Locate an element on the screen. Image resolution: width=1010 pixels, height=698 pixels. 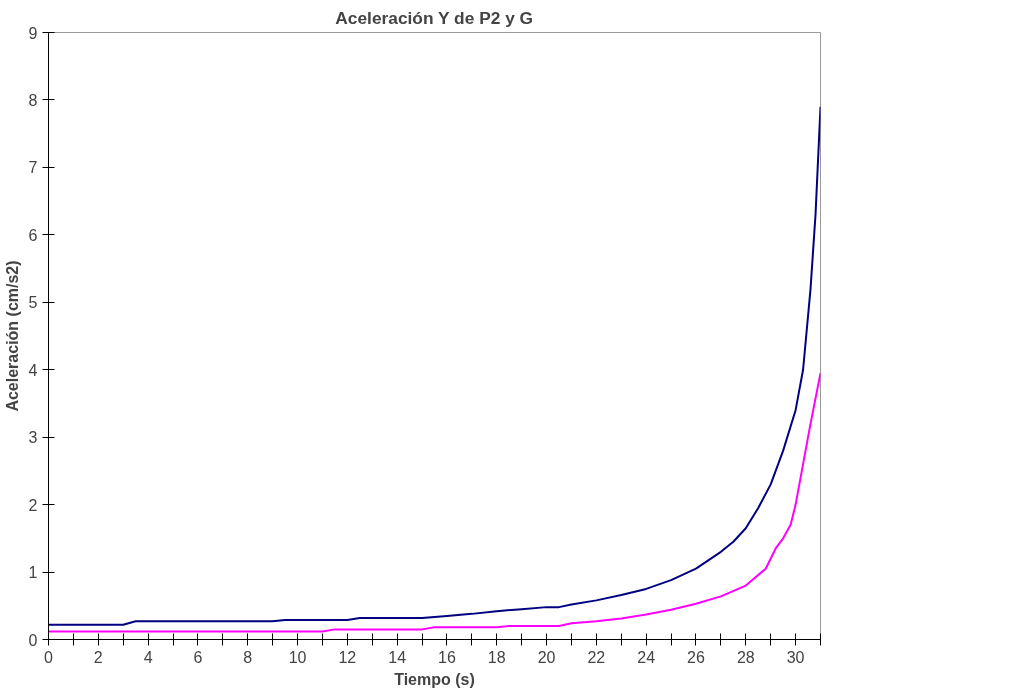
y-tick-label: 9 is located at coordinates (33, 33).